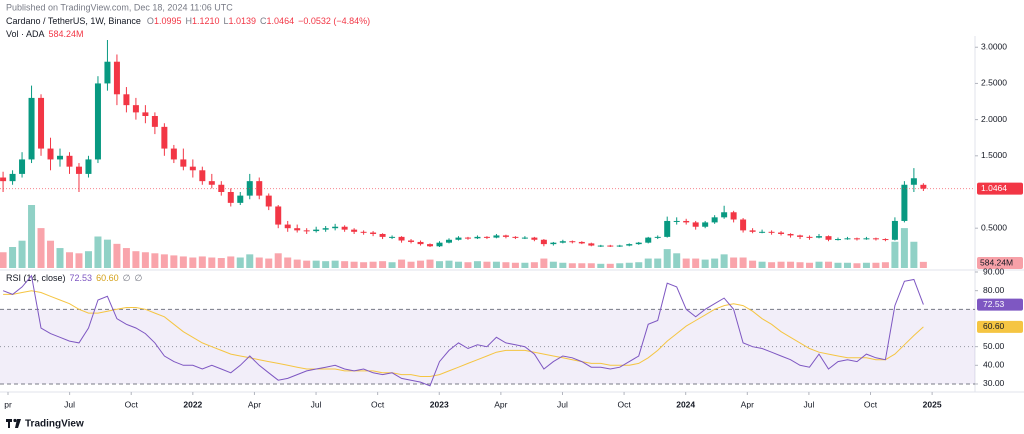  Describe the element at coordinates (81, 278) in the screenshot. I see `rsi-value: 72.53` at that location.